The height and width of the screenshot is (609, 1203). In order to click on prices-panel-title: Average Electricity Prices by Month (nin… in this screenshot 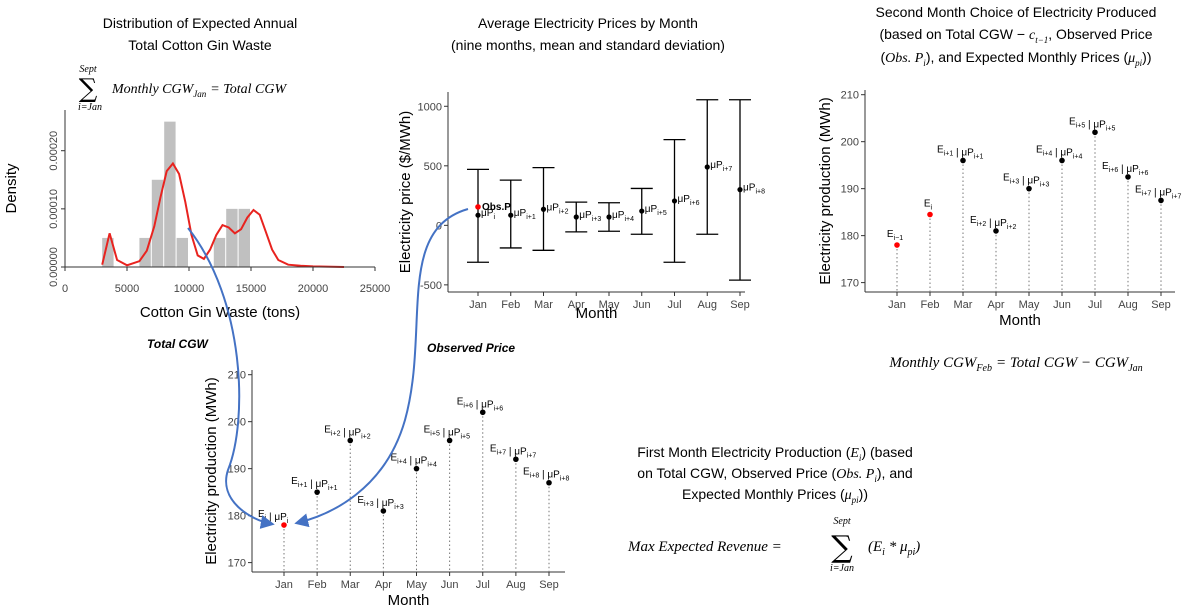, I will do `click(588, 34)`.